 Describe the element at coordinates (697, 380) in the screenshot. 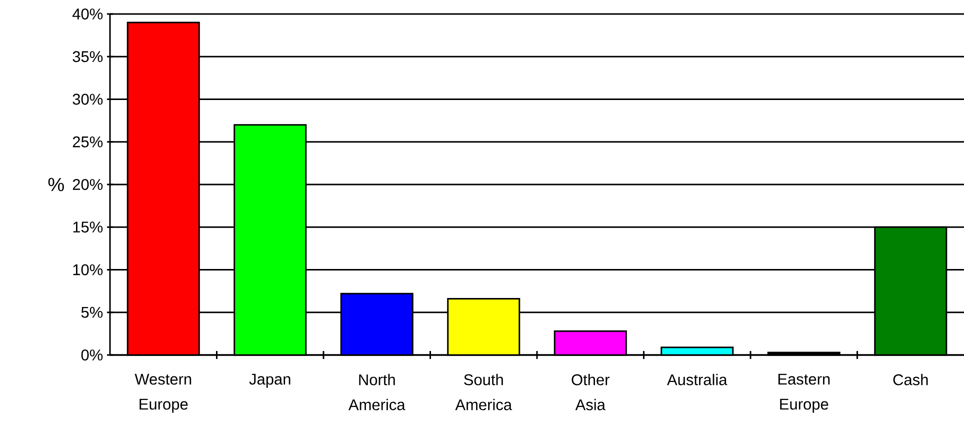

I see `x-tick-label: Australia` at that location.